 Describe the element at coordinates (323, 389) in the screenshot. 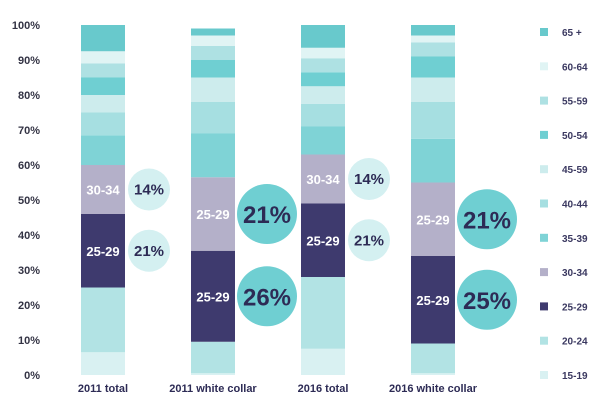

I see `category-label: 2016 total` at that location.